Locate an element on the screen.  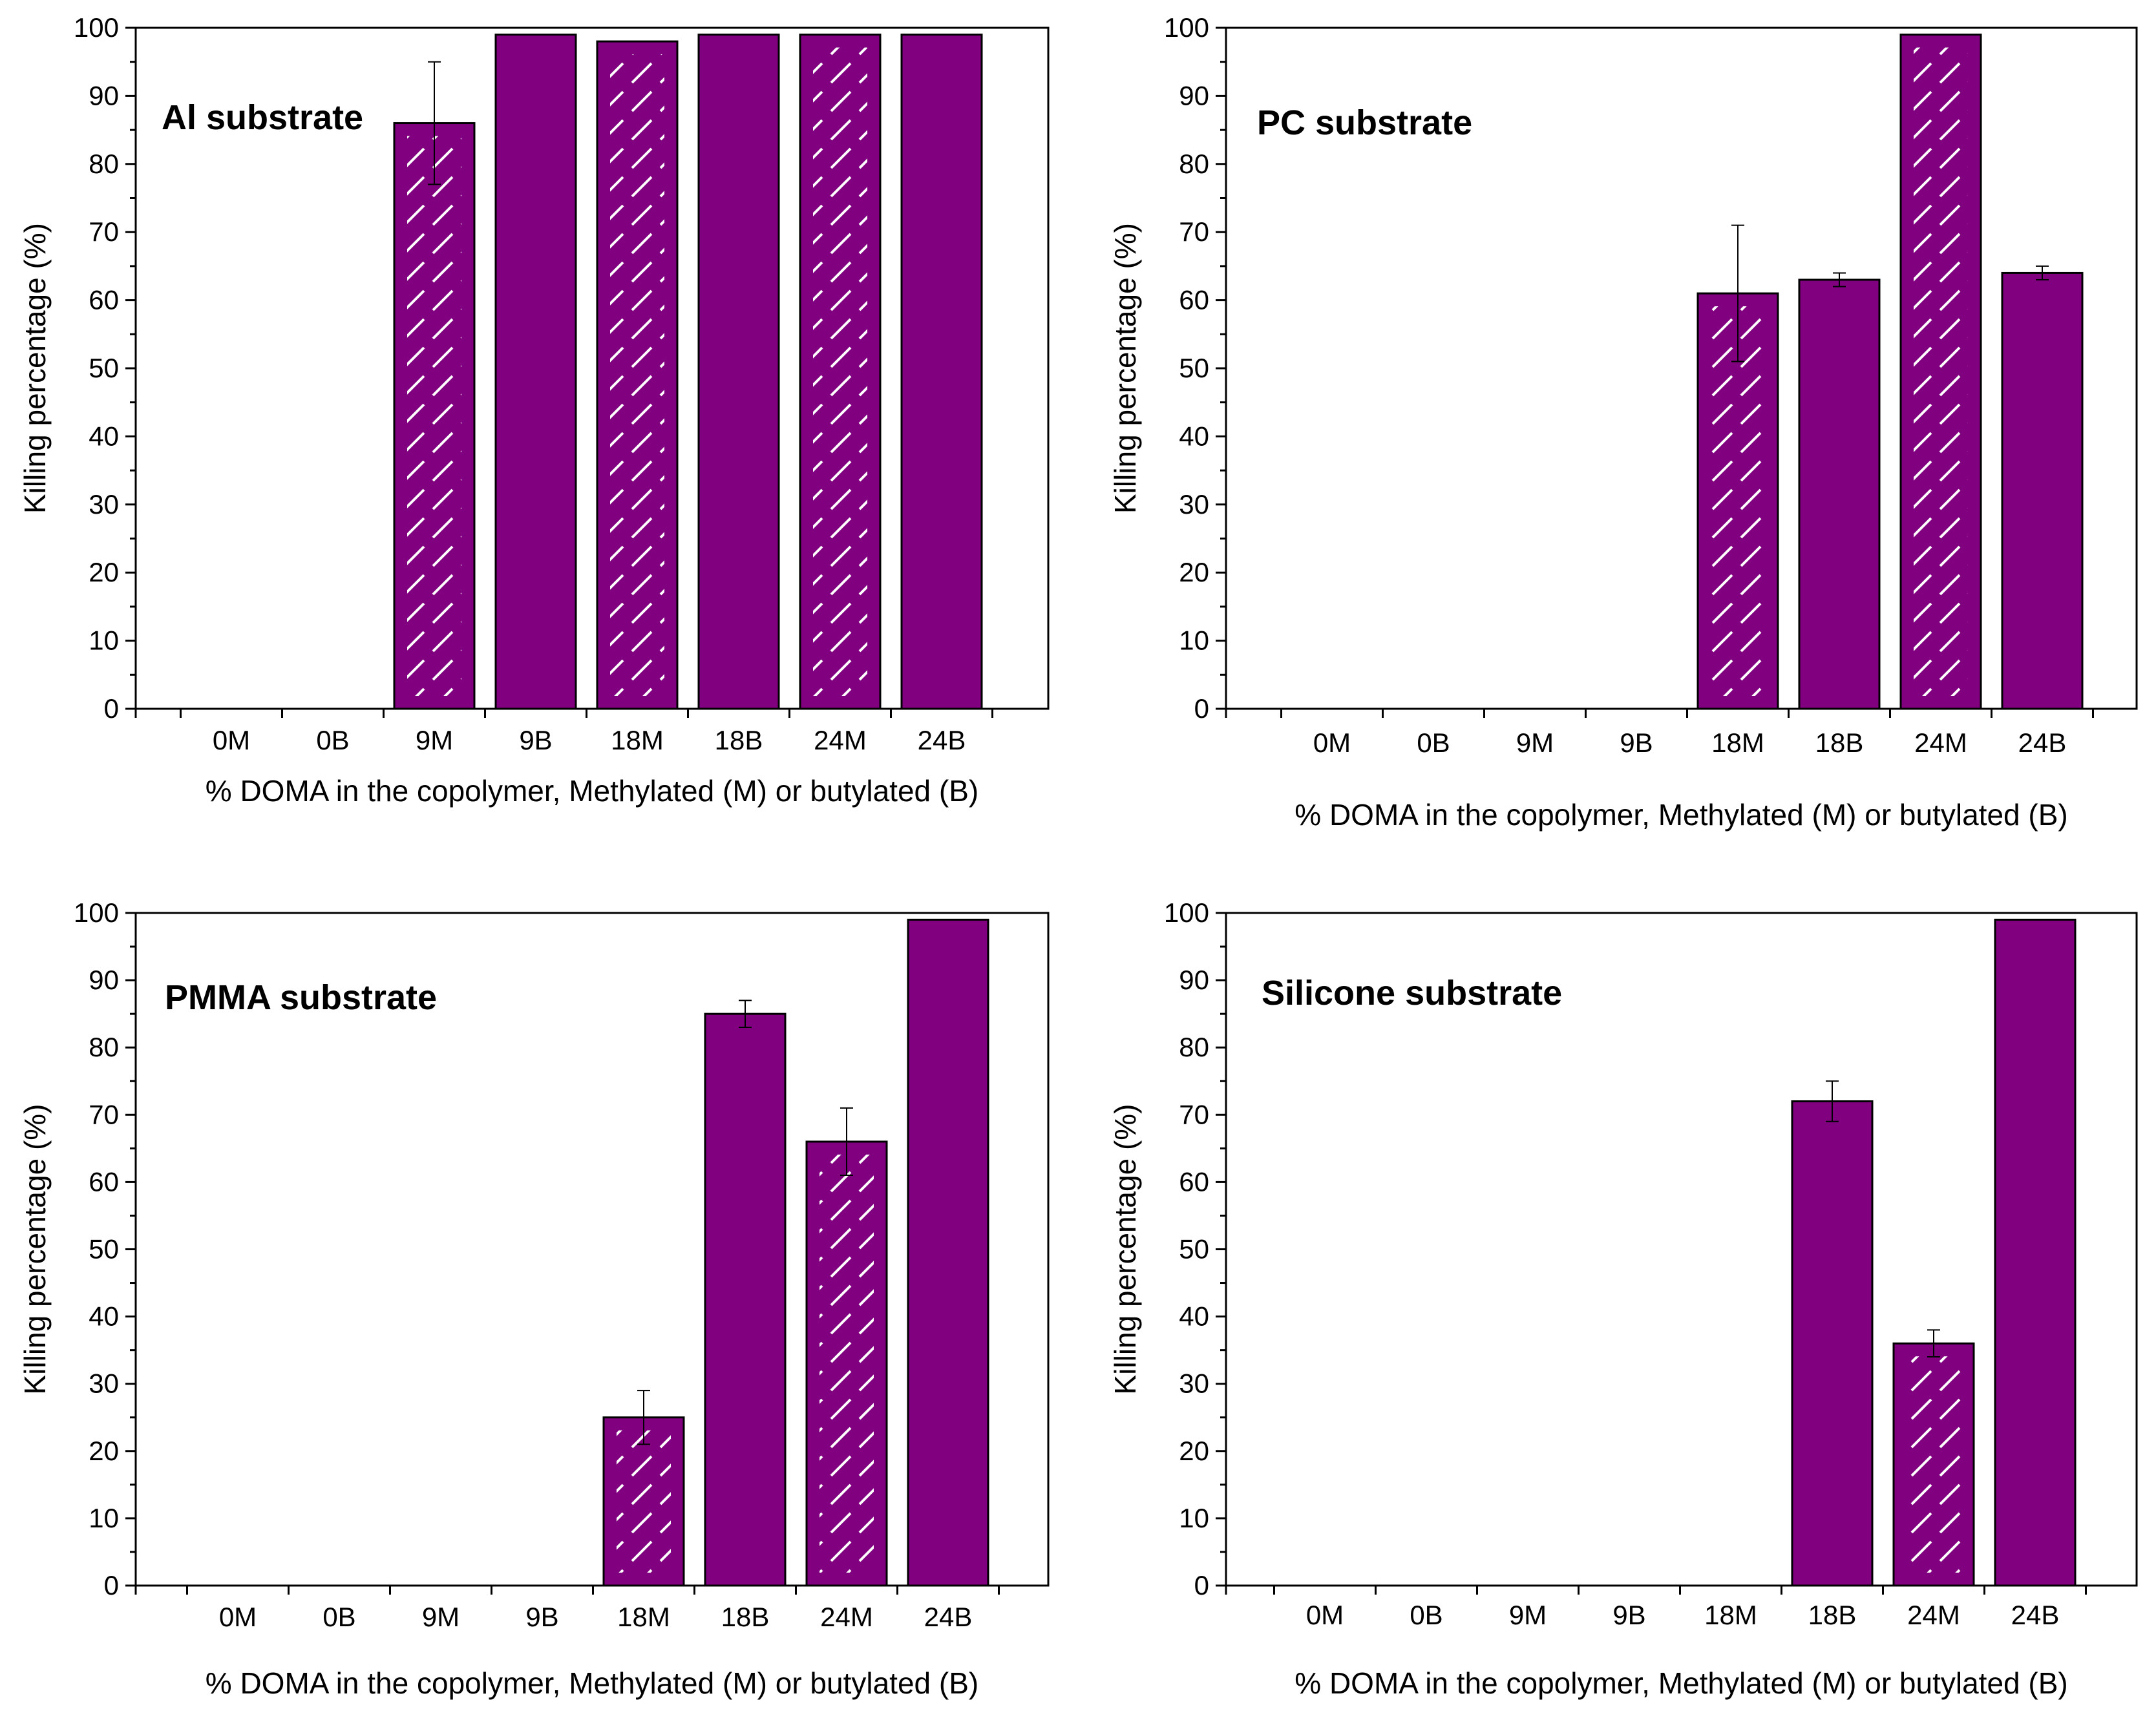
panel-title: PC substrate is located at coordinates (1365, 122).